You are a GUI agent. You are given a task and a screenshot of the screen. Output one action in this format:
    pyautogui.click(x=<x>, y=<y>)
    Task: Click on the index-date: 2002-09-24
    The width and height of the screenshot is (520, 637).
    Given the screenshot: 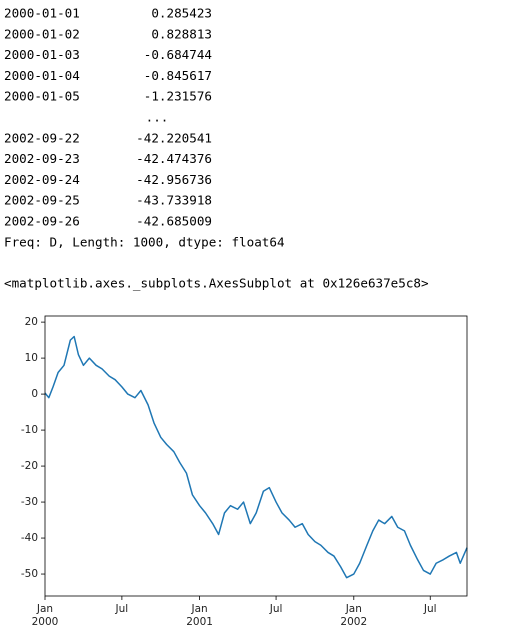 What is the action you would take?
    pyautogui.click(x=42, y=179)
    